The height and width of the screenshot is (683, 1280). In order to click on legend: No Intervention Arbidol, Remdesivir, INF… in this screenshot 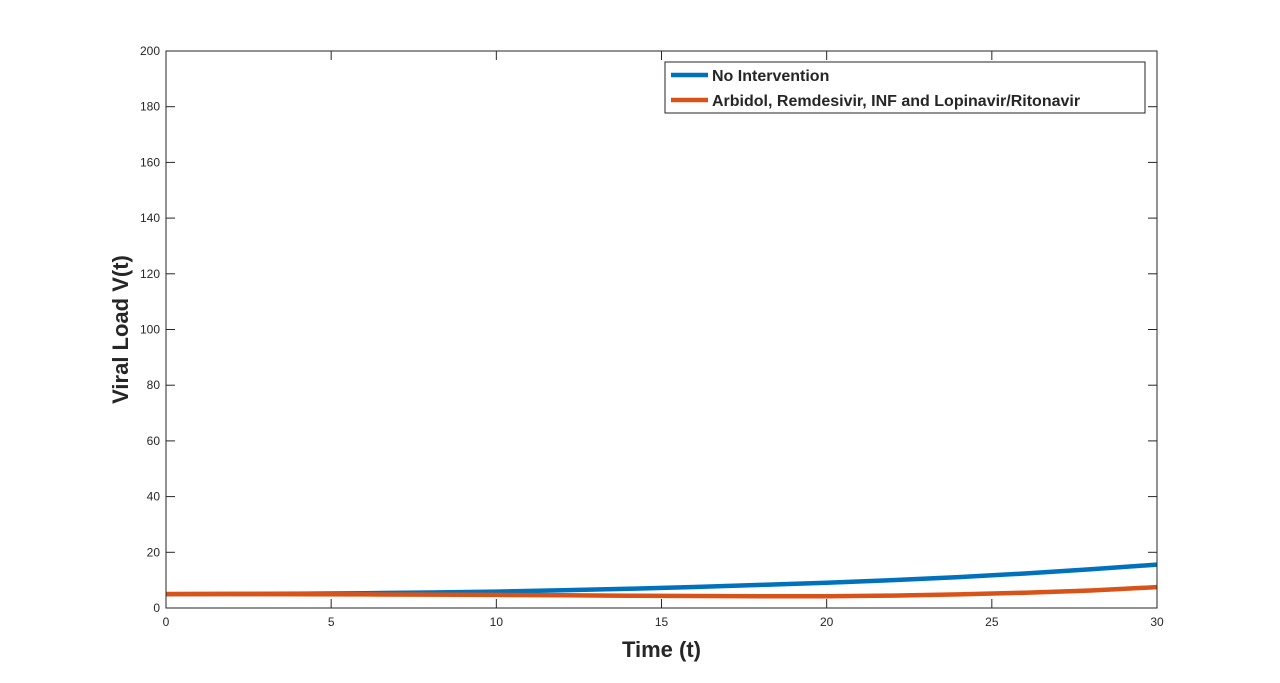, I will do `click(905, 87)`.